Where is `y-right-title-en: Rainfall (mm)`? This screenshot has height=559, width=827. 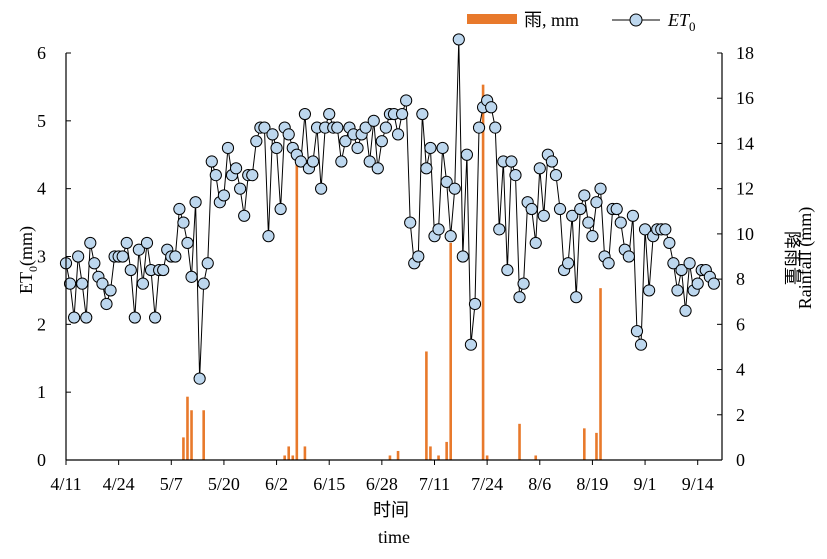
y-right-title-en: Rainfall (mm) is located at coordinates (805, 258).